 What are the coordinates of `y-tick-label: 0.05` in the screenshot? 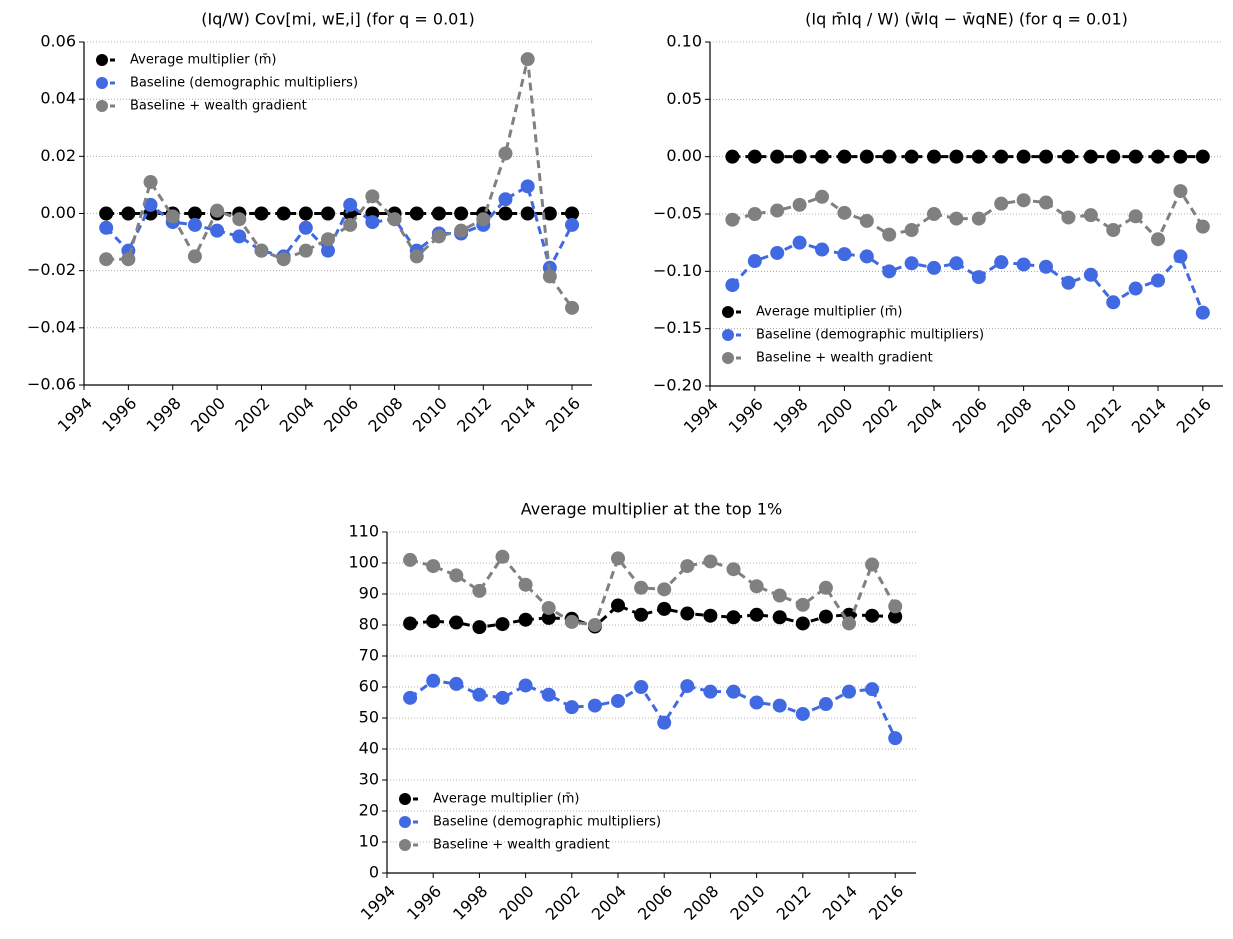 It's located at (684, 98).